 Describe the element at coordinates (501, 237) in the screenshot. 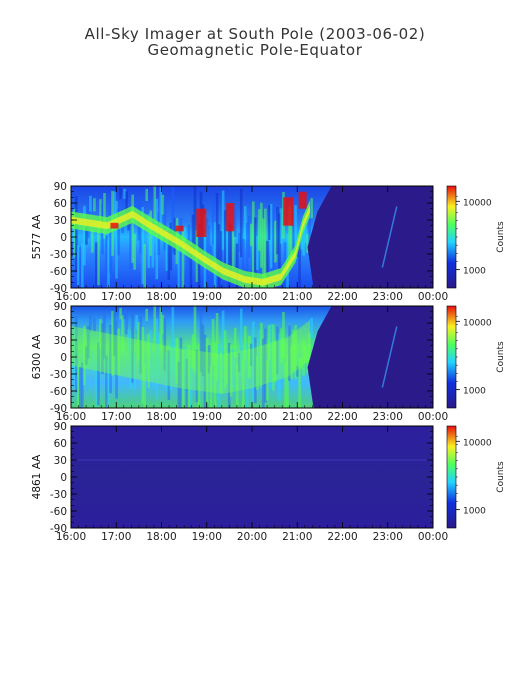

I see `colorbar-label: Counts` at that location.